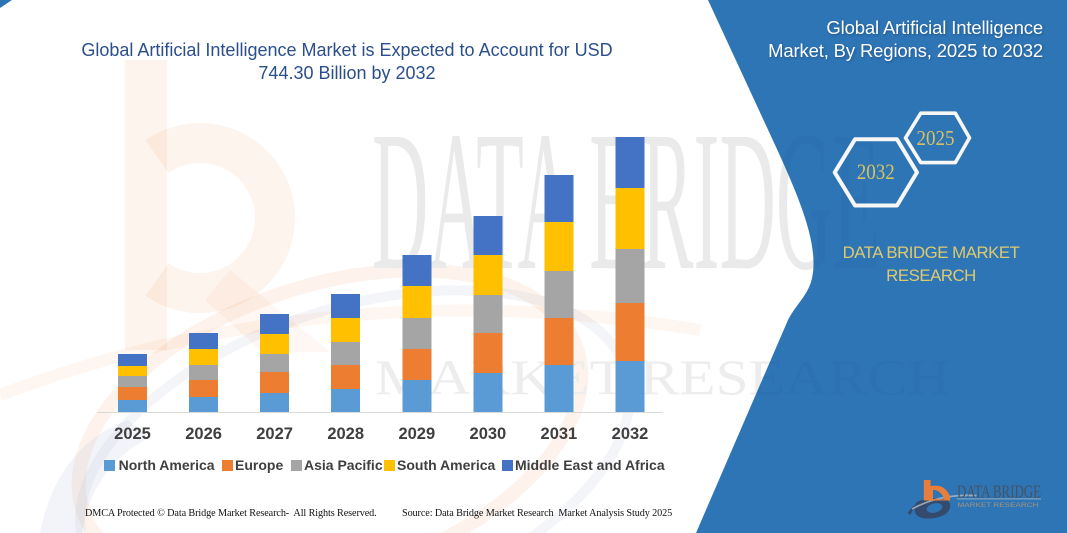 The width and height of the screenshot is (1067, 533). Describe the element at coordinates (999, 491) in the screenshot. I see `svg-text: DATA BRIDGE` at that location.